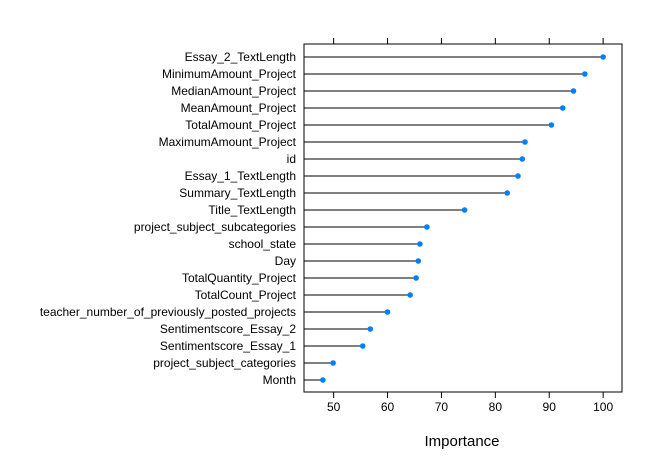 The height and width of the screenshot is (463, 653). What do you see at coordinates (461, 441) in the screenshot?
I see `x-axis-title: Importance` at bounding box center [461, 441].